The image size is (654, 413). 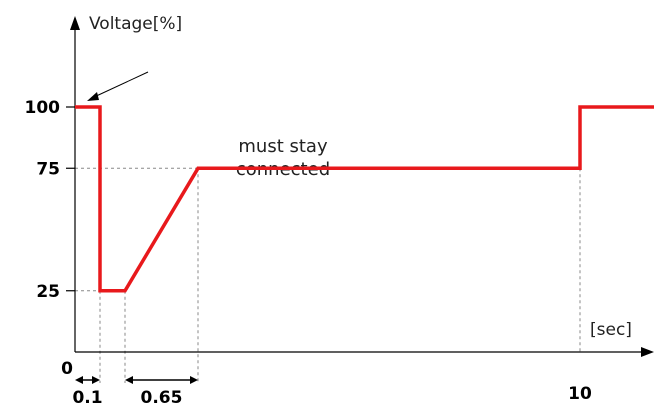 I want to click on y-axis-arrow-icon, so click(x=75, y=23).